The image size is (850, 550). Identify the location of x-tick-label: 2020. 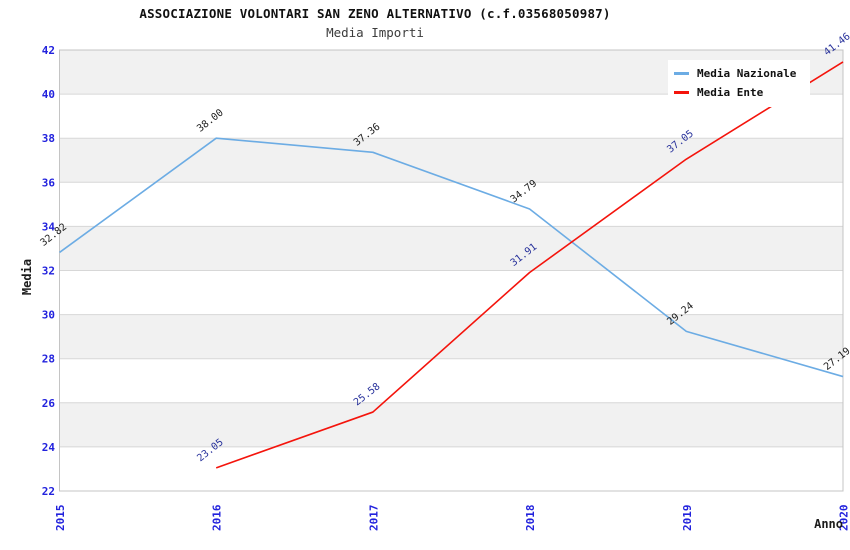
(844, 518).